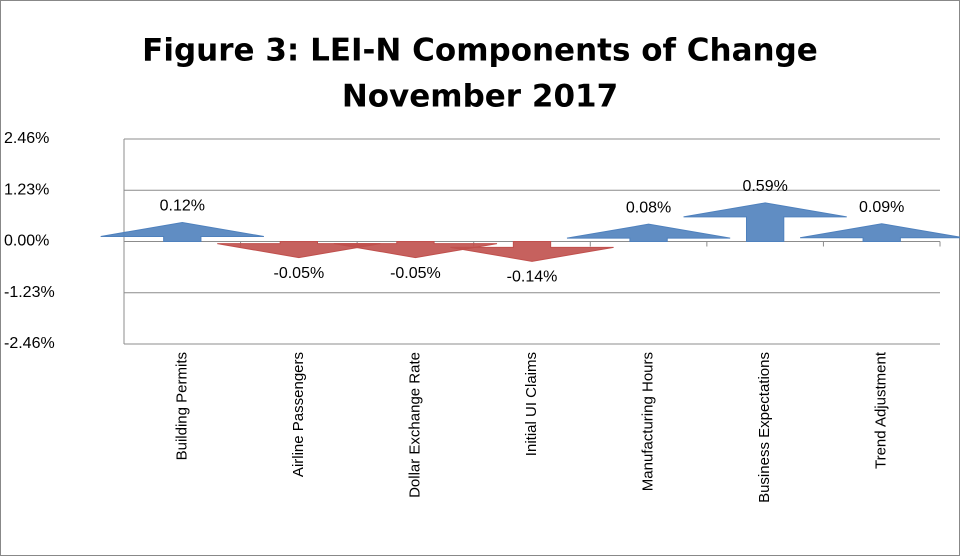 Image resolution: width=960 pixels, height=556 pixels. What do you see at coordinates (531, 404) in the screenshot?
I see `x-tick-label: Initial UI Claims` at bounding box center [531, 404].